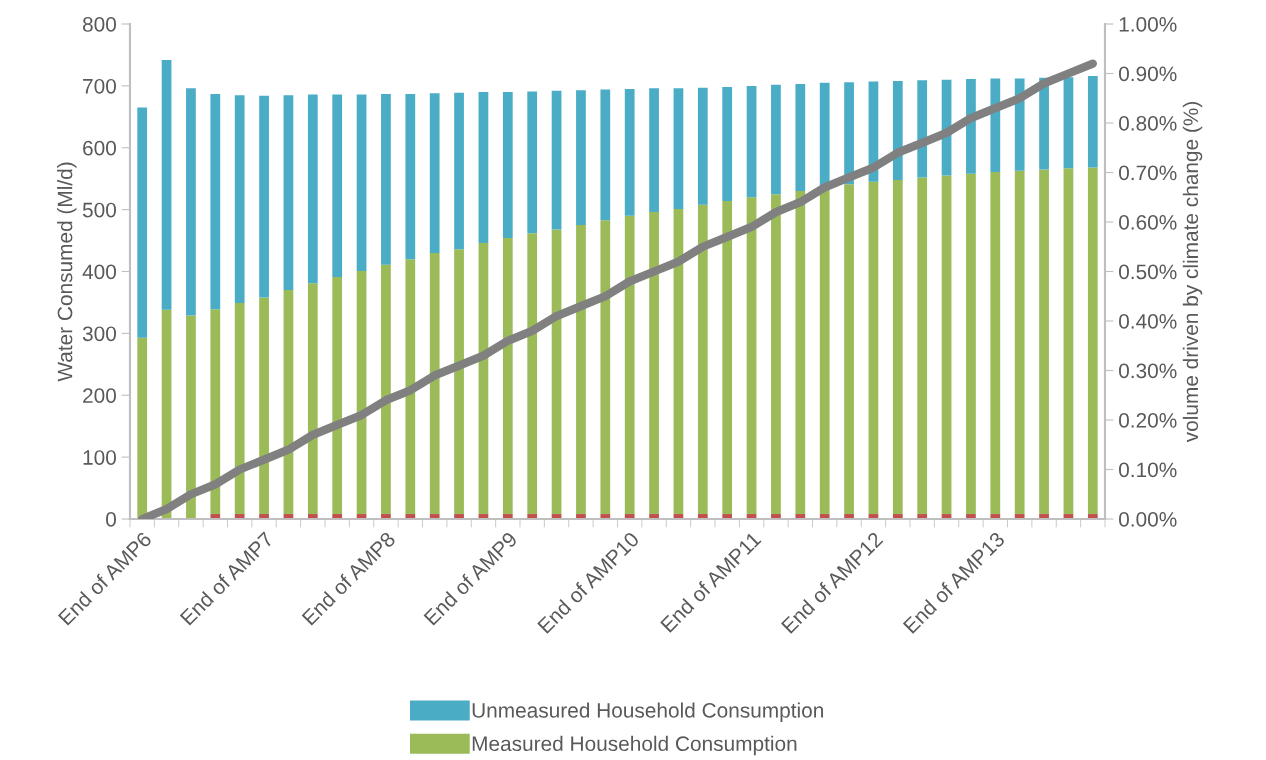 The image size is (1266, 760). I want to click on y-tick-label: 700, so click(99, 86).